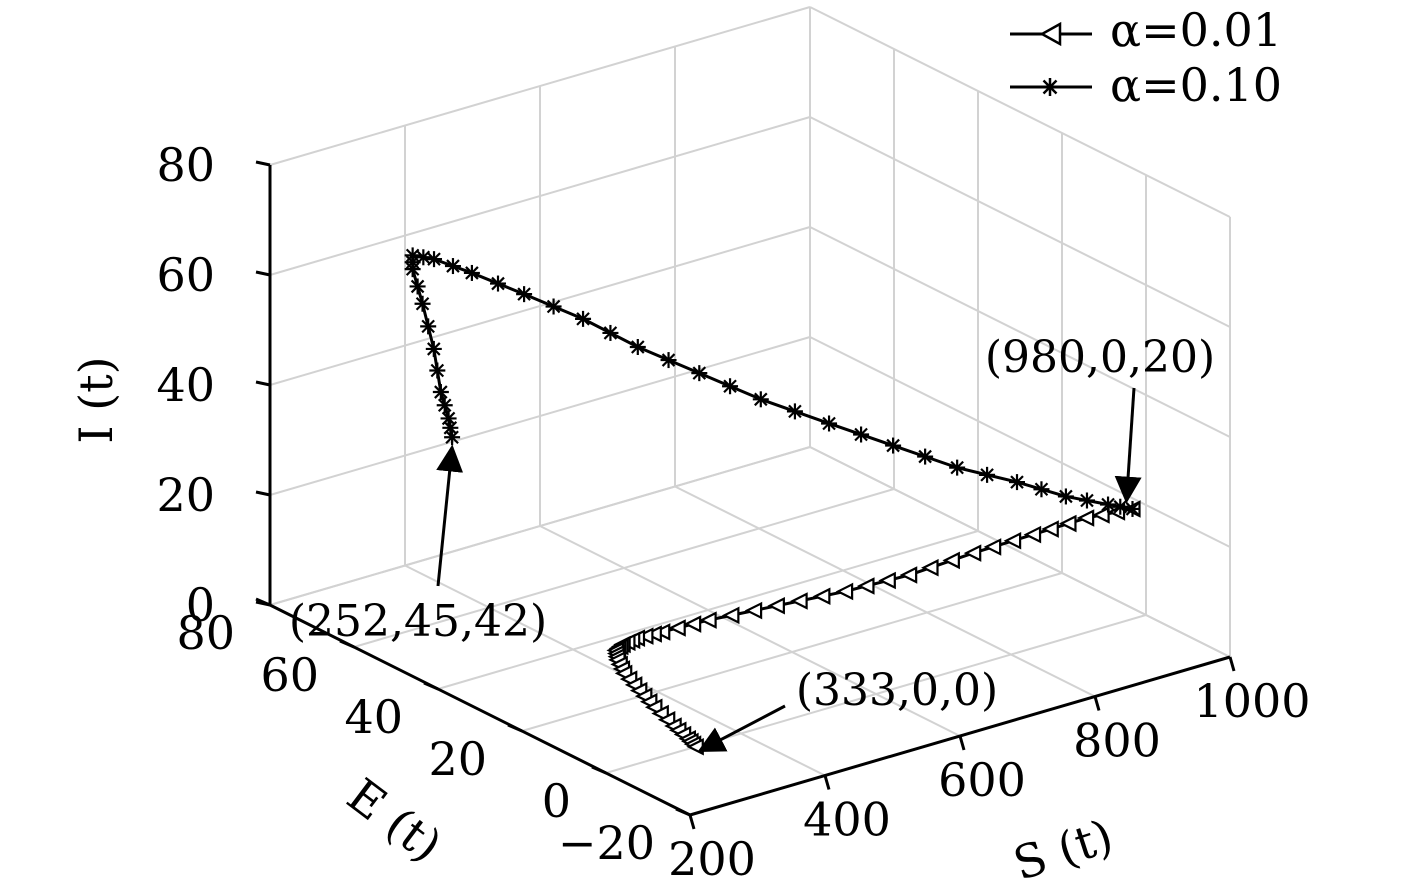 This screenshot has height=893, width=1417. I want to click on y-tick-label: 0, so click(556, 801).